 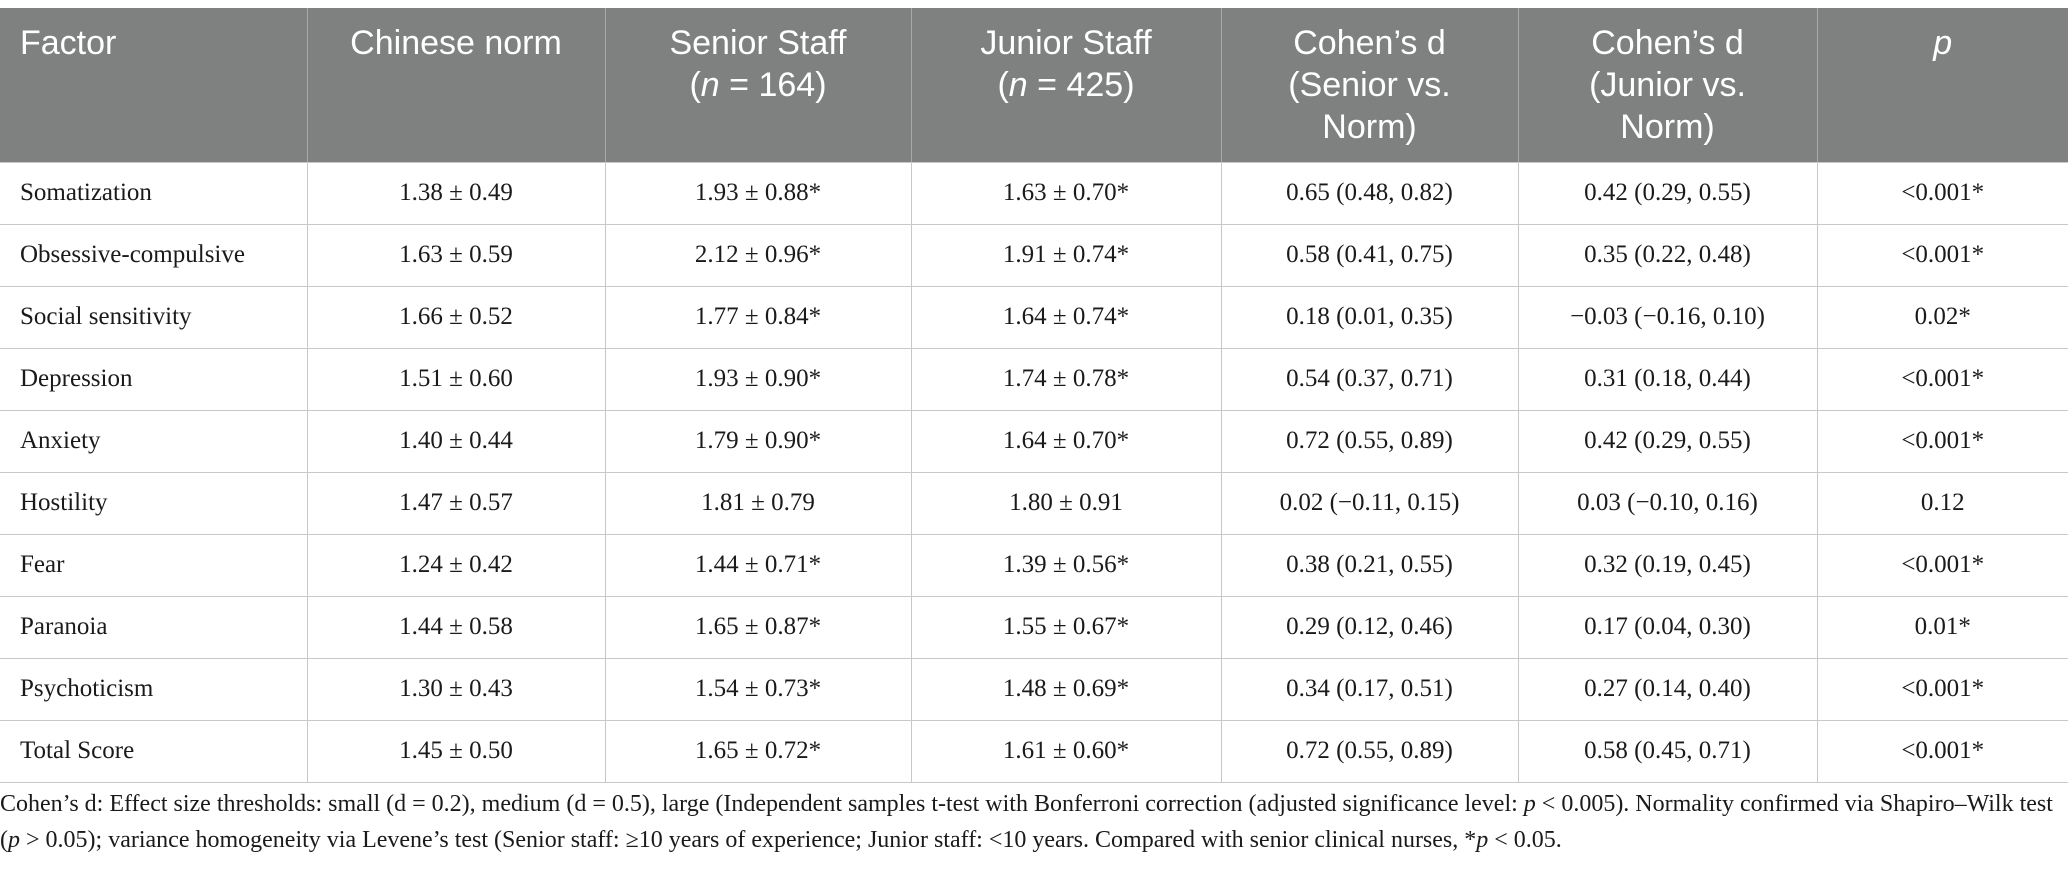 What do you see at coordinates (1066, 627) in the screenshot?
I see `cell-junior-staff: 1.55 ± 0.67*` at bounding box center [1066, 627].